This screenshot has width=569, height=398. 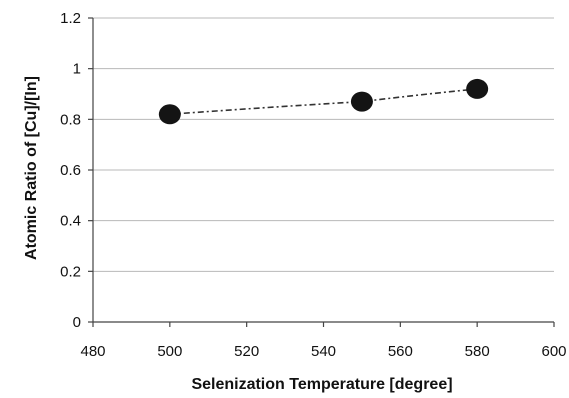 I want to click on data-series, so click(x=323, y=101).